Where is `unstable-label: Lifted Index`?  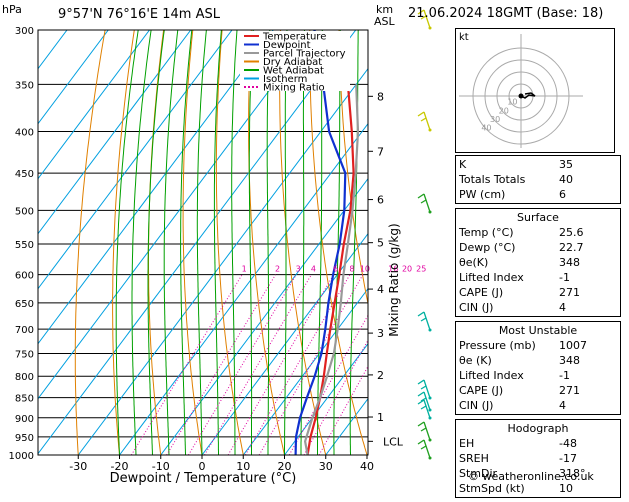 unstable-label: Lifted Index is located at coordinates (491, 375).